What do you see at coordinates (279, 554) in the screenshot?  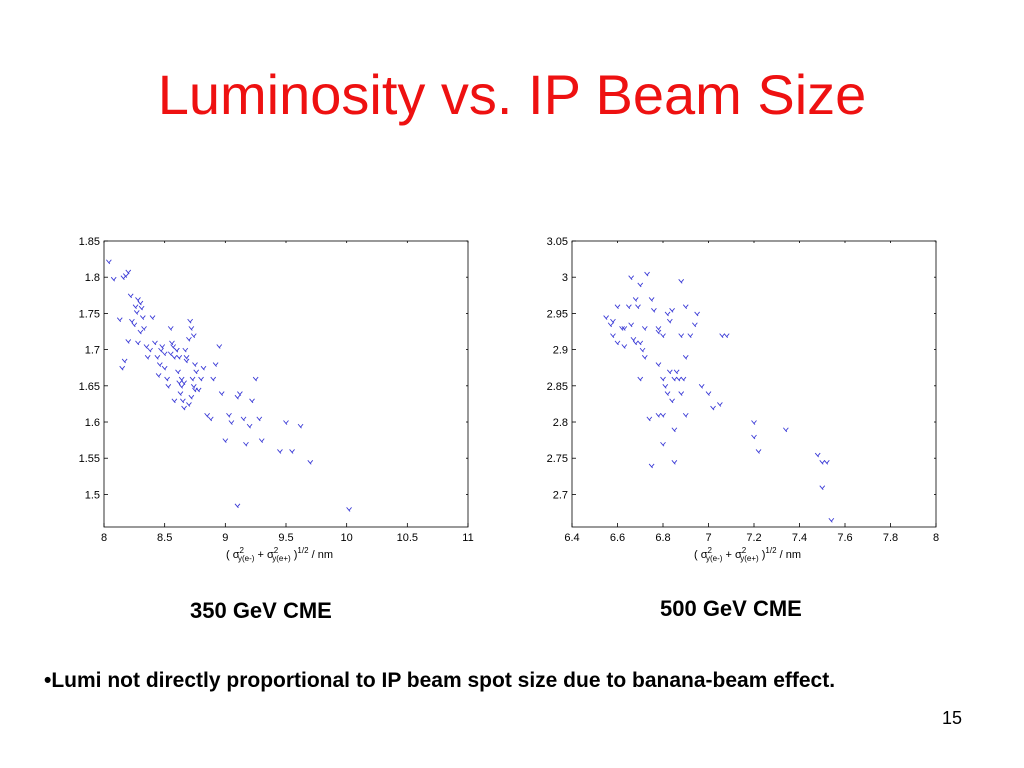 I see `x-axis-label: ( σ2 y(e-) + σ2 y(e+) )1/2 / nm` at bounding box center [279, 554].